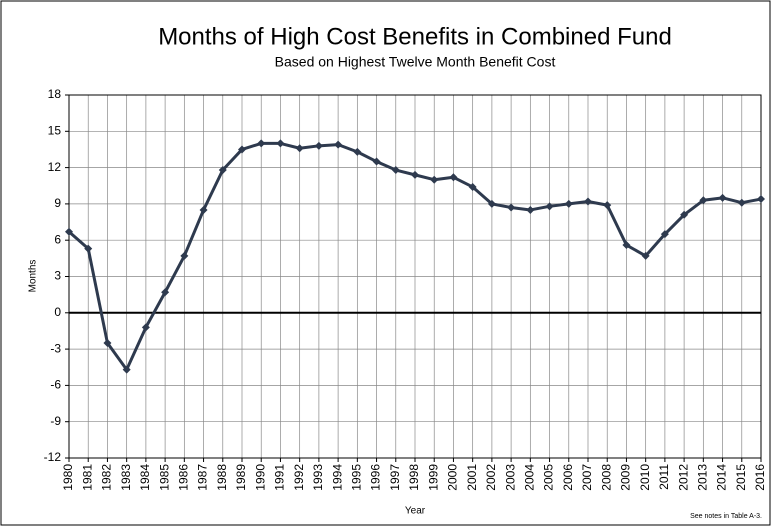  What do you see at coordinates (57, 239) in the screenshot?
I see `y-tick-label: 6` at bounding box center [57, 239].